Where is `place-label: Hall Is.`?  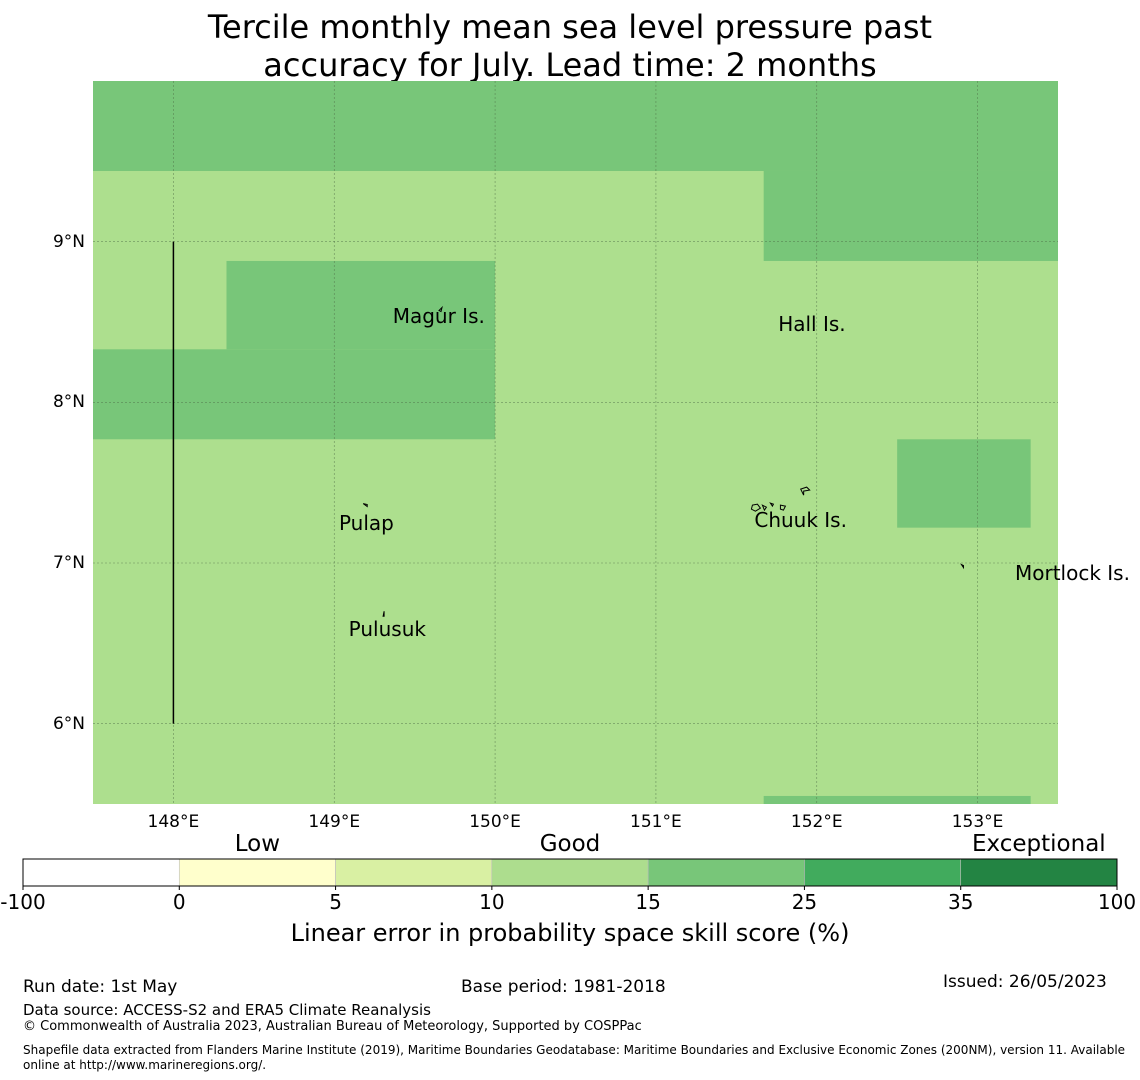 place-label: Hall Is. is located at coordinates (812, 323).